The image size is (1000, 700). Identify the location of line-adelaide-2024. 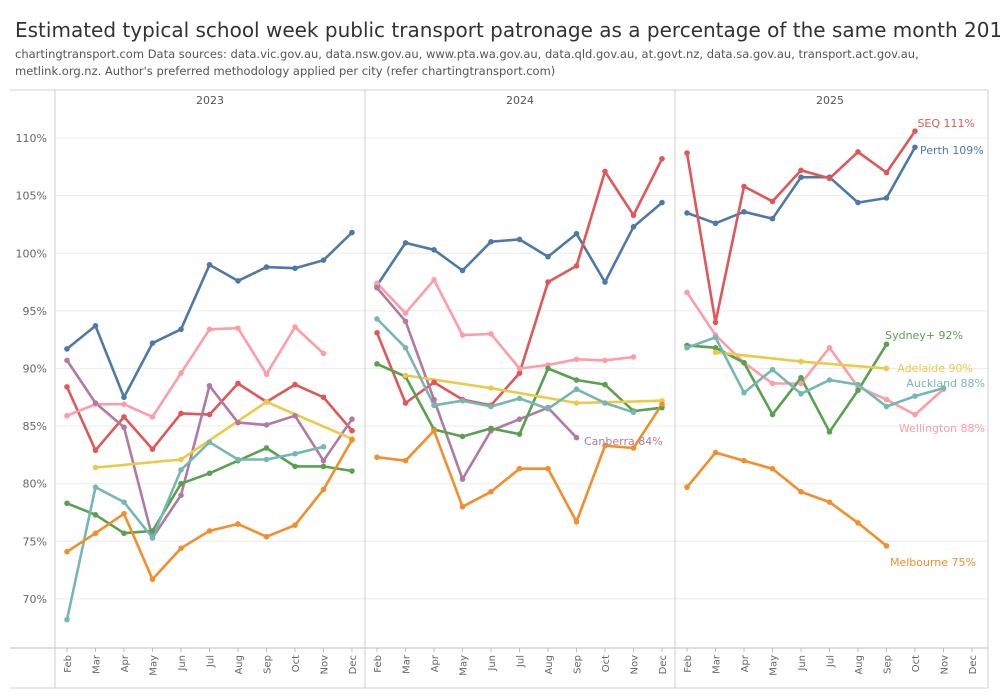
(534, 389).